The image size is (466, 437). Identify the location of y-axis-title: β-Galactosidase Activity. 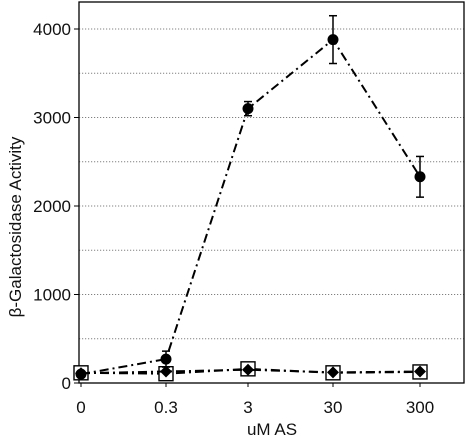
(15, 226).